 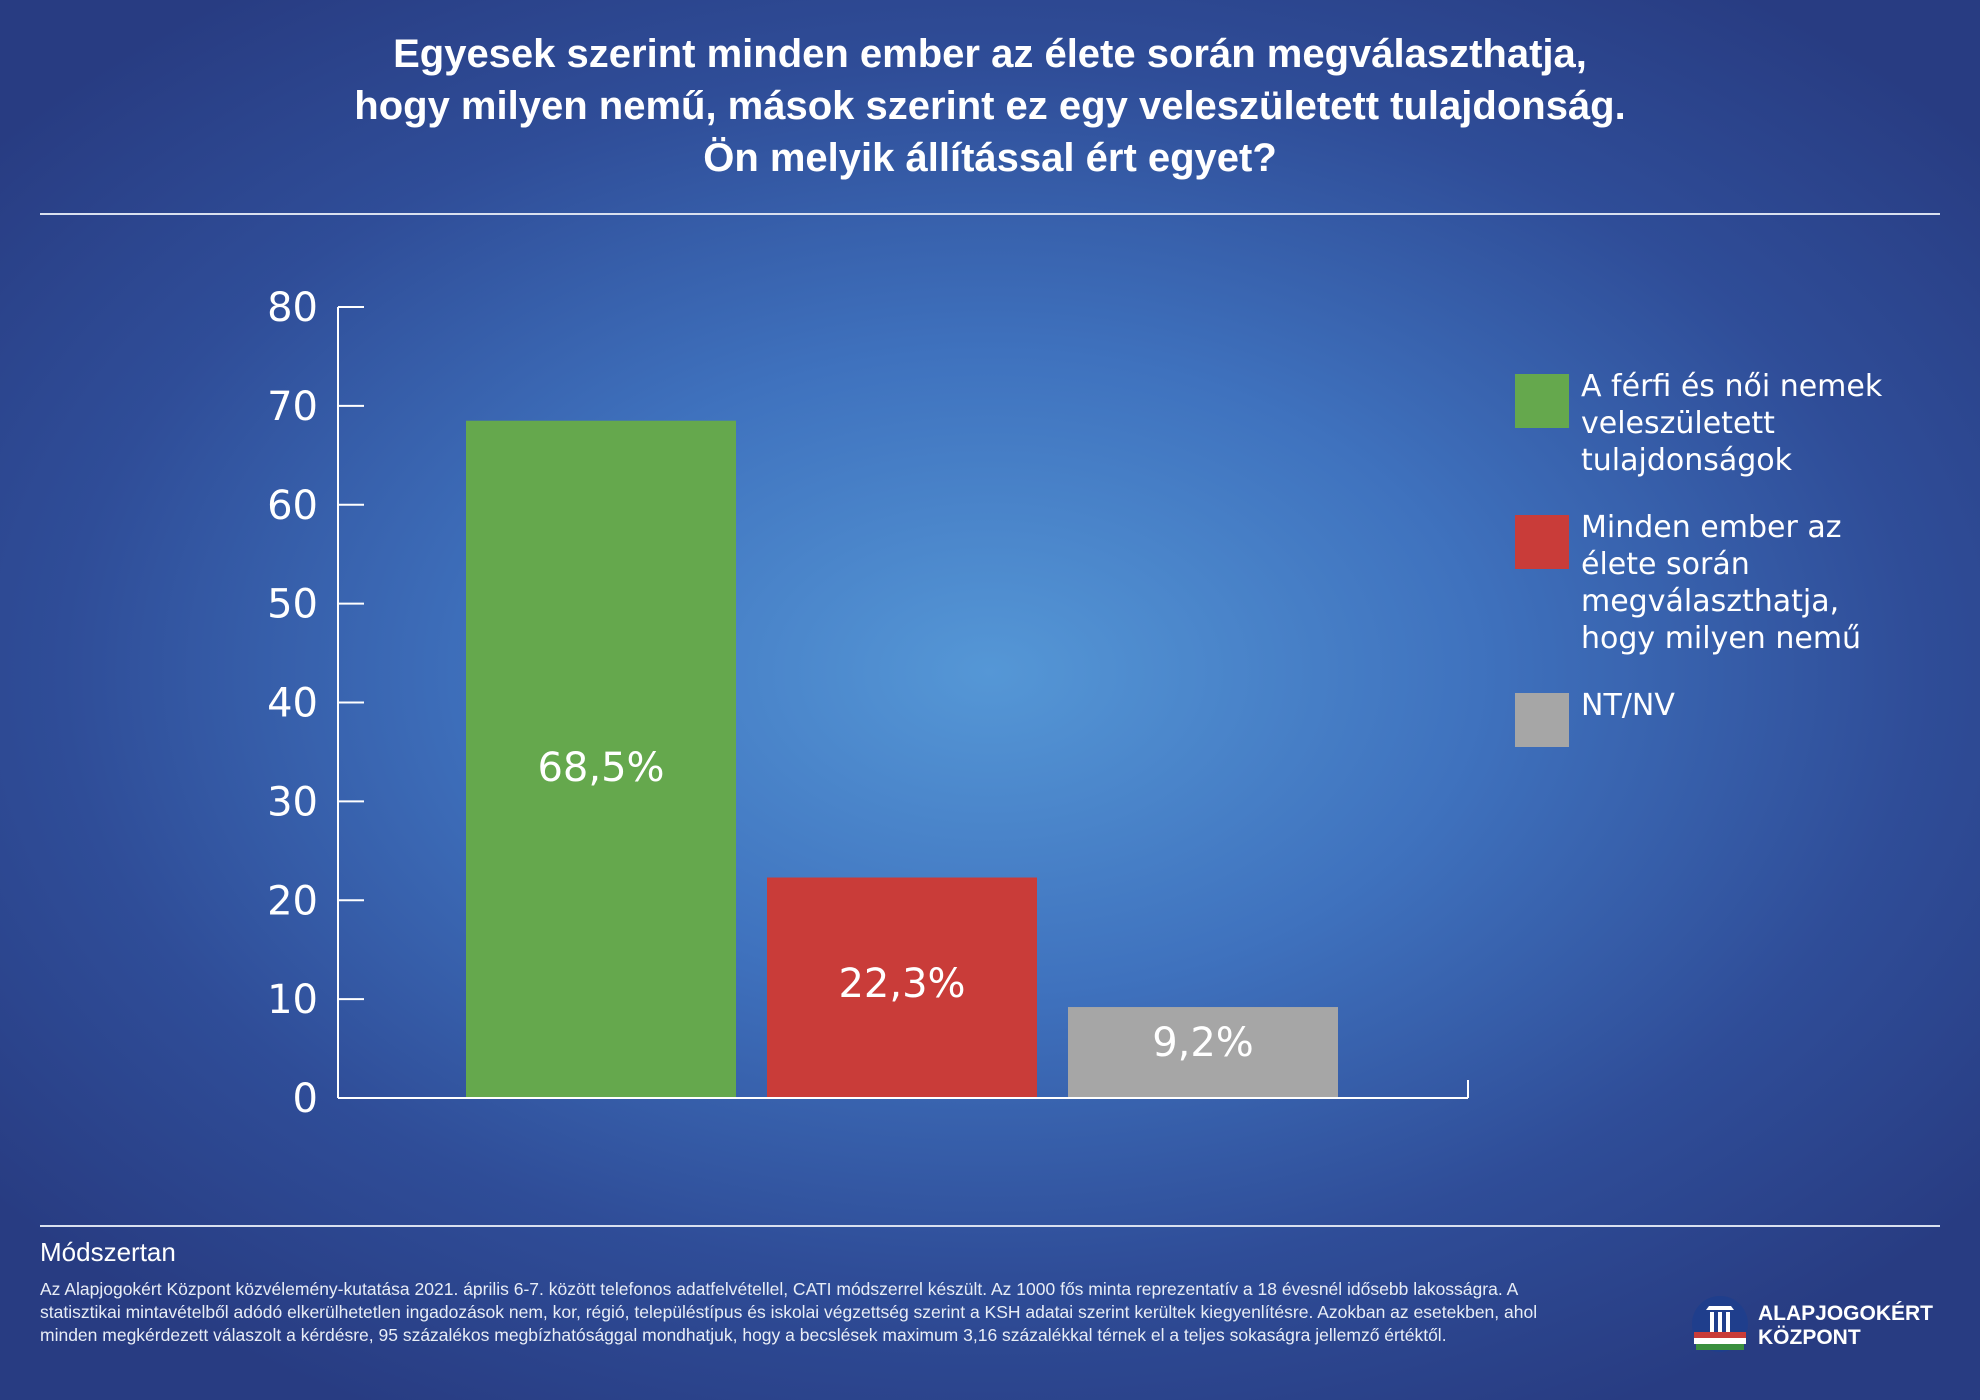 I want to click on y-tick-label-0: 0, so click(x=305, y=1099).